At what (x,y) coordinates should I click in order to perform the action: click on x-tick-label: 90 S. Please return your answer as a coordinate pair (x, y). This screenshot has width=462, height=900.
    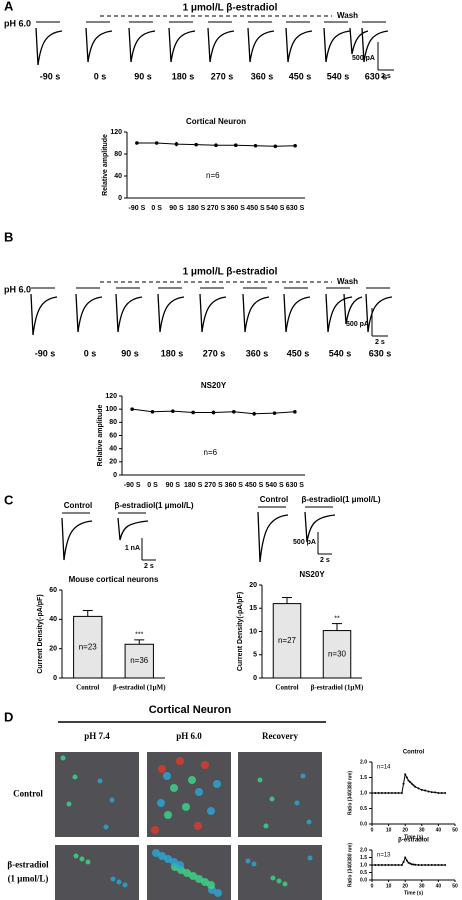
    Looking at the image, I should click on (176, 208).